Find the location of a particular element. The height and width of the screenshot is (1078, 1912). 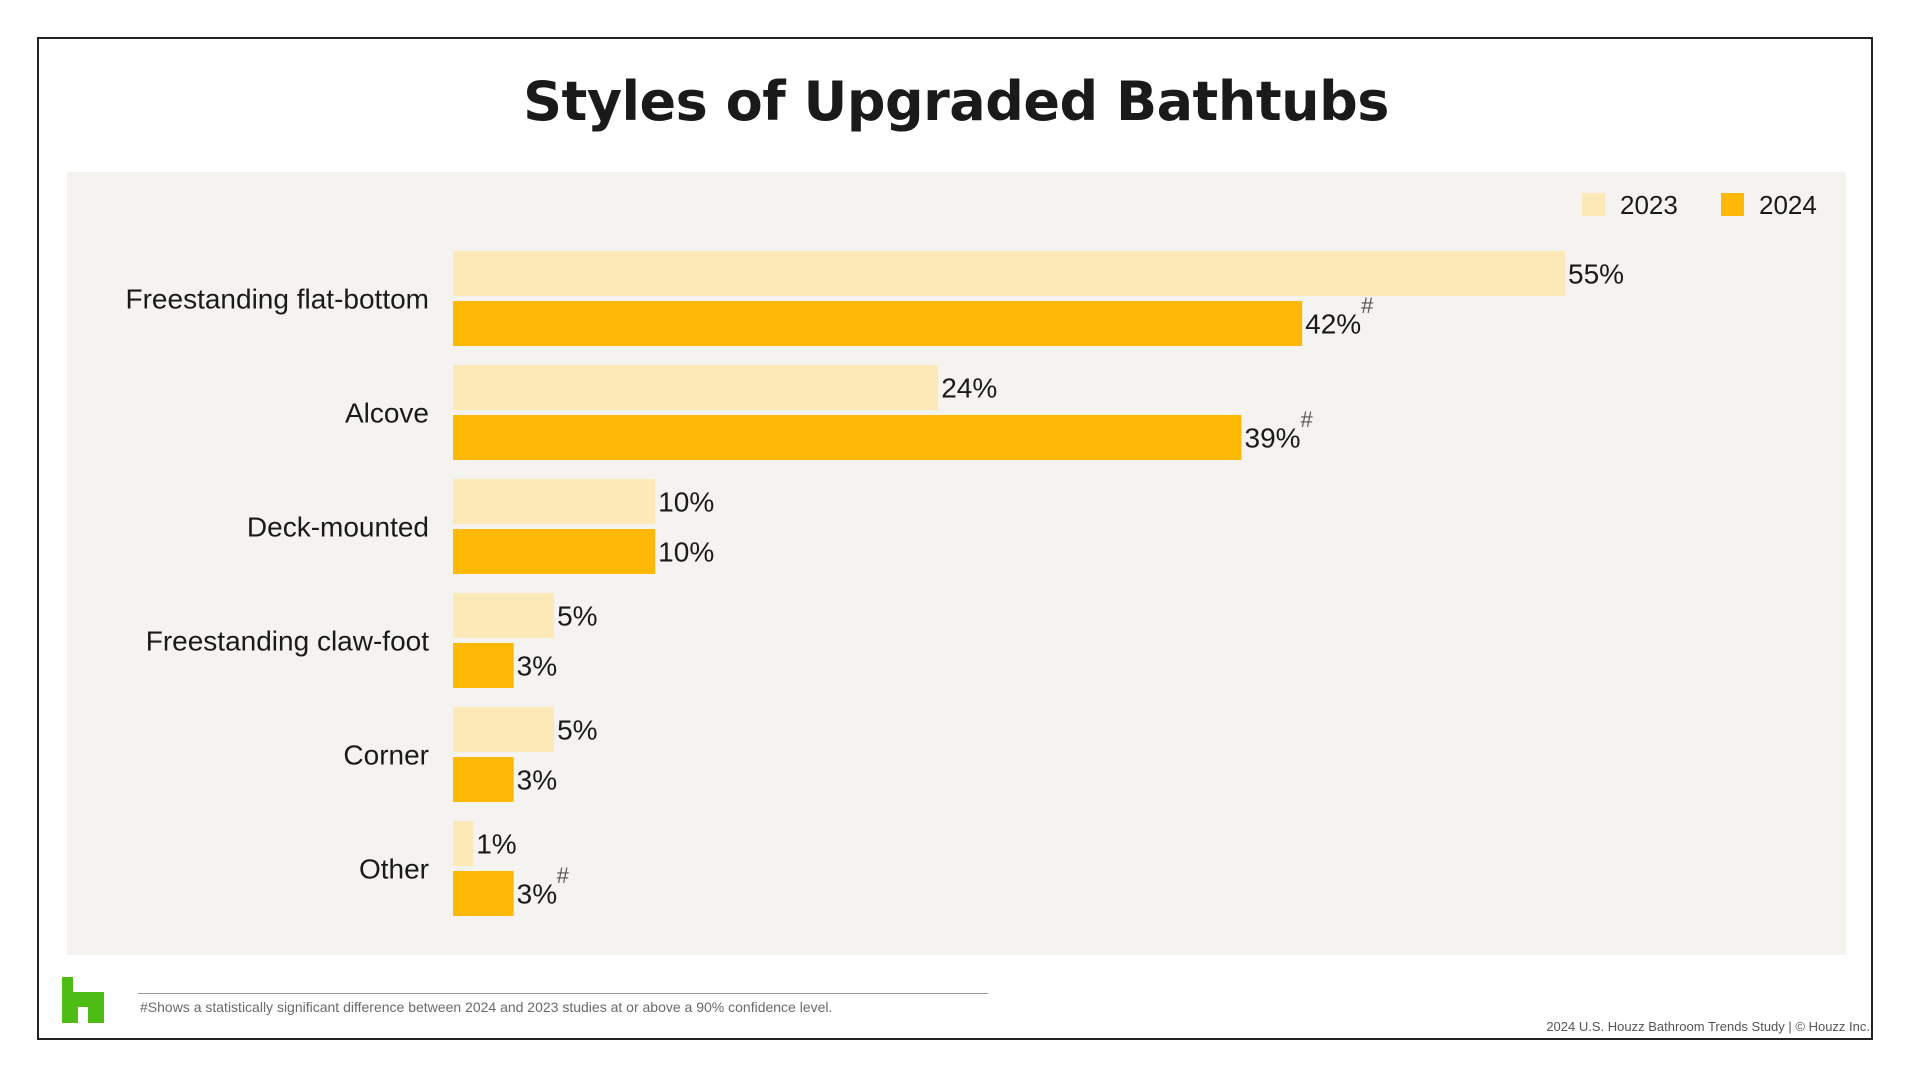

data-label: 42% is located at coordinates (1333, 324).